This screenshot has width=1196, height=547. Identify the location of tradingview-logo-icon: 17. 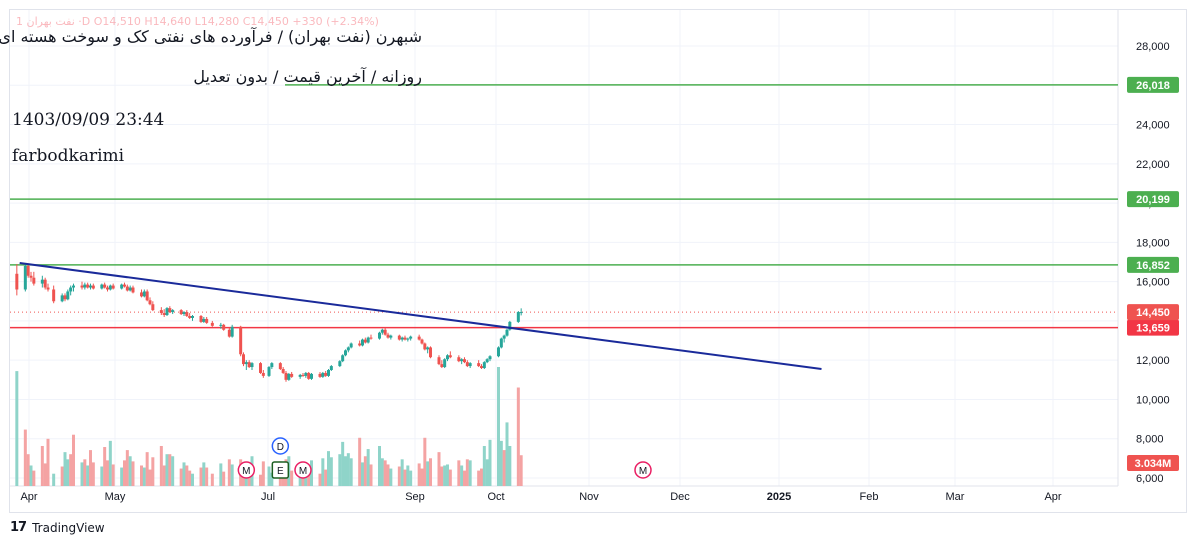
(18, 527).